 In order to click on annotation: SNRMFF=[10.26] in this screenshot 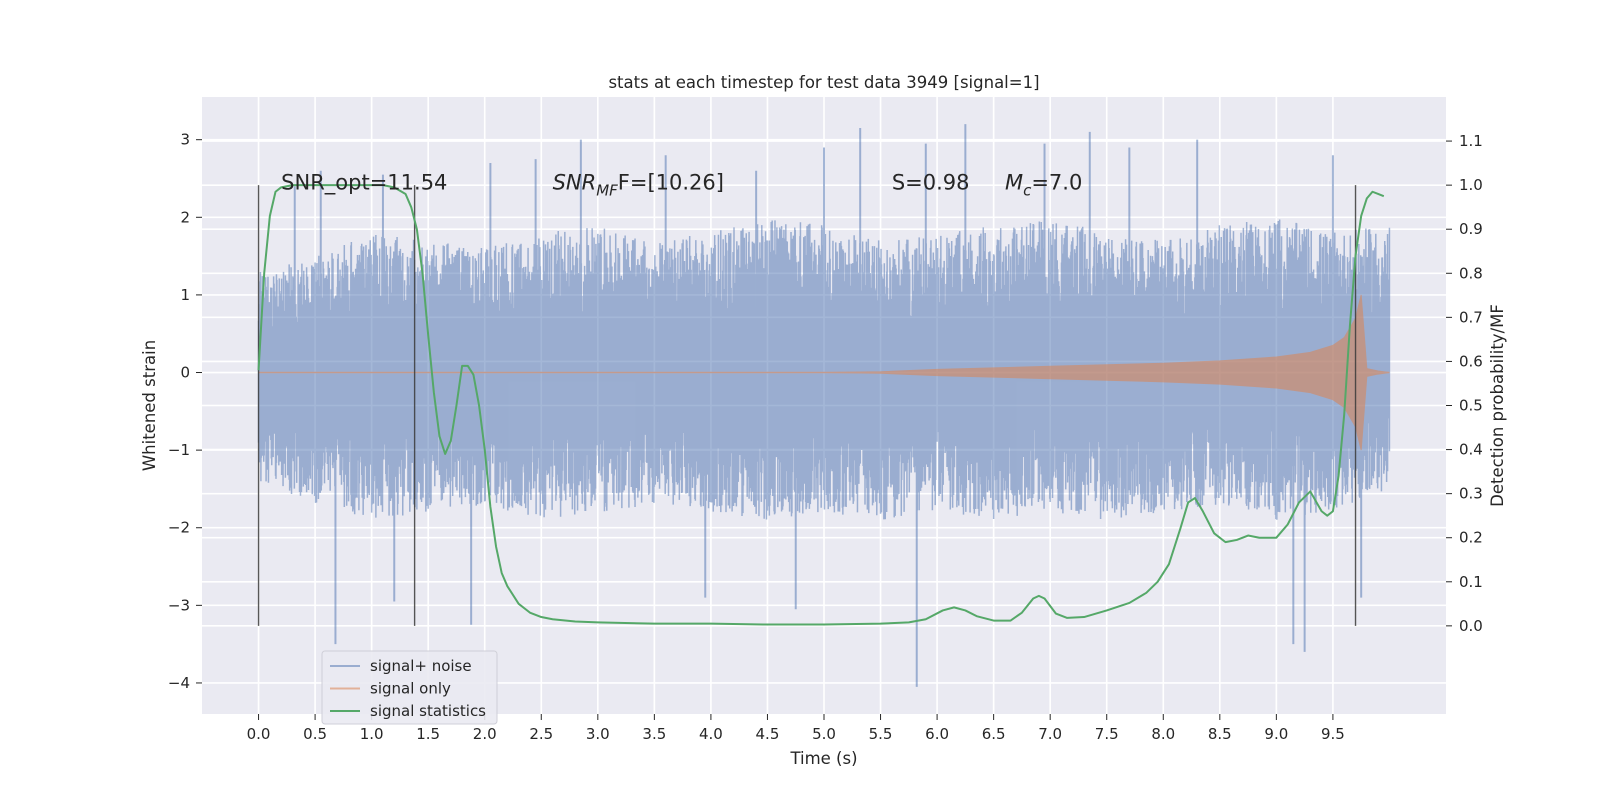, I will do `click(638, 184)`.